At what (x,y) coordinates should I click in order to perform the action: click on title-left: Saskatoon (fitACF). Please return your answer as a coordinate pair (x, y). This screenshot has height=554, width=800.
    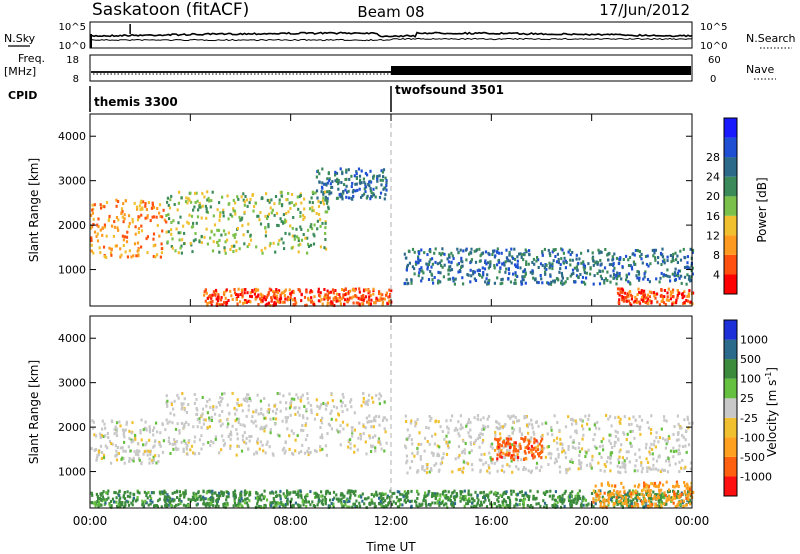
    Looking at the image, I should click on (170, 10).